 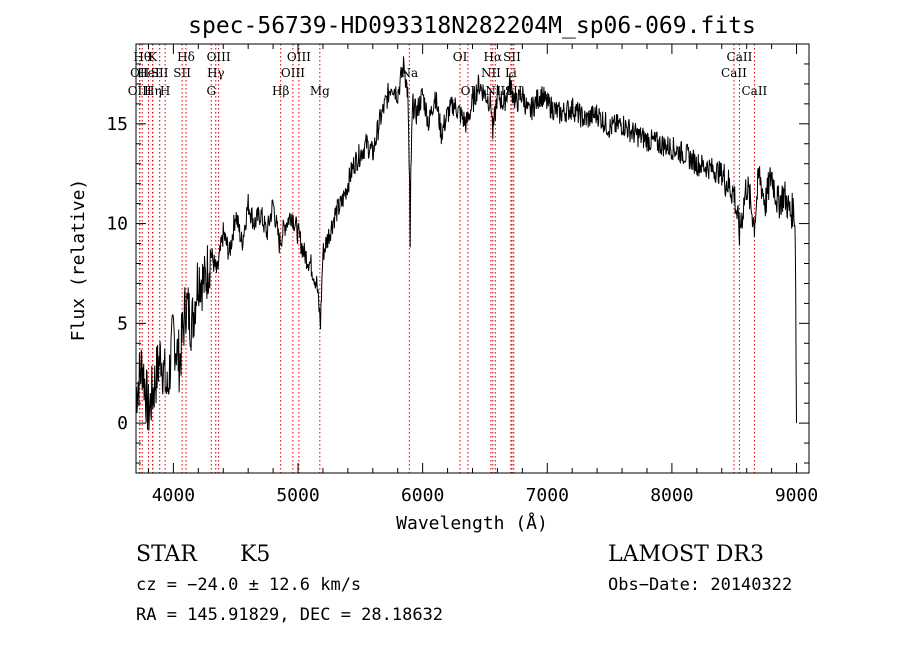 I want to click on survey-name: LAMOST DR3, so click(x=686, y=554).